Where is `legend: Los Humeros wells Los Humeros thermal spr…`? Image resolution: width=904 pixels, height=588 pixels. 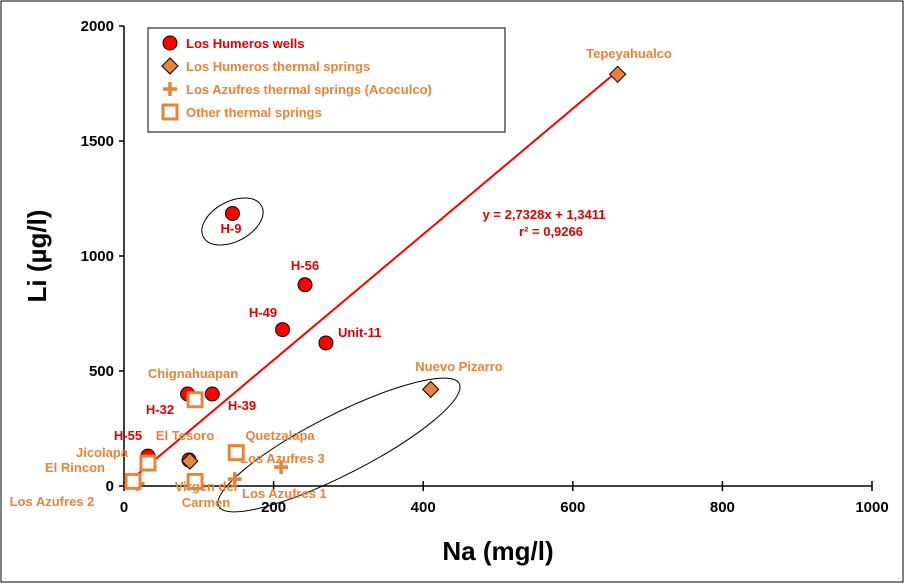
legend: Los Humeros wells Los Humeros thermal spr… is located at coordinates (326, 80).